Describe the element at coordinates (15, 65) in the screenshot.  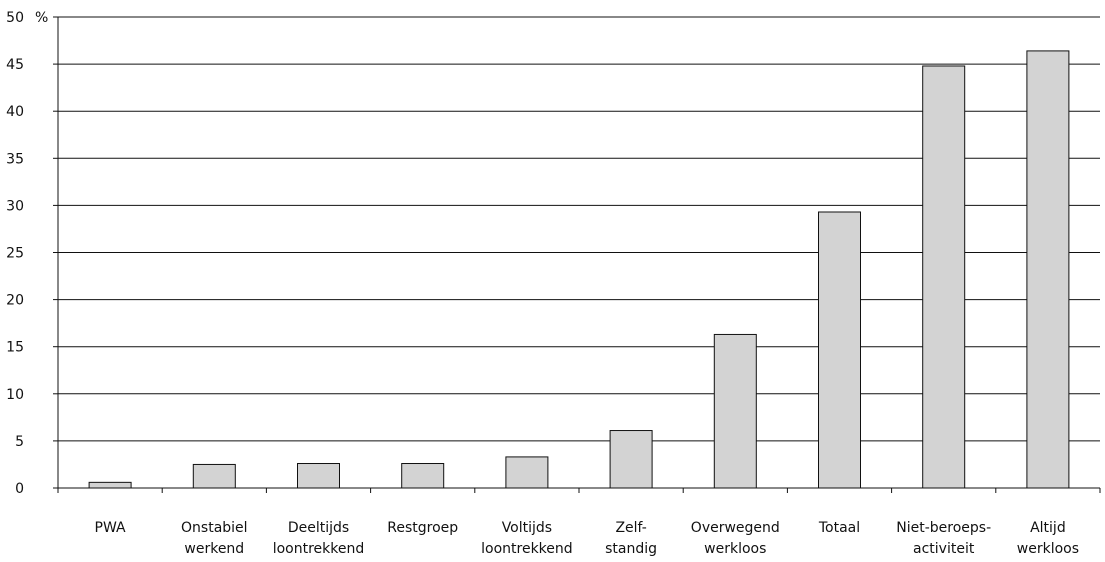
I see `y-tick-label: 45` at that location.